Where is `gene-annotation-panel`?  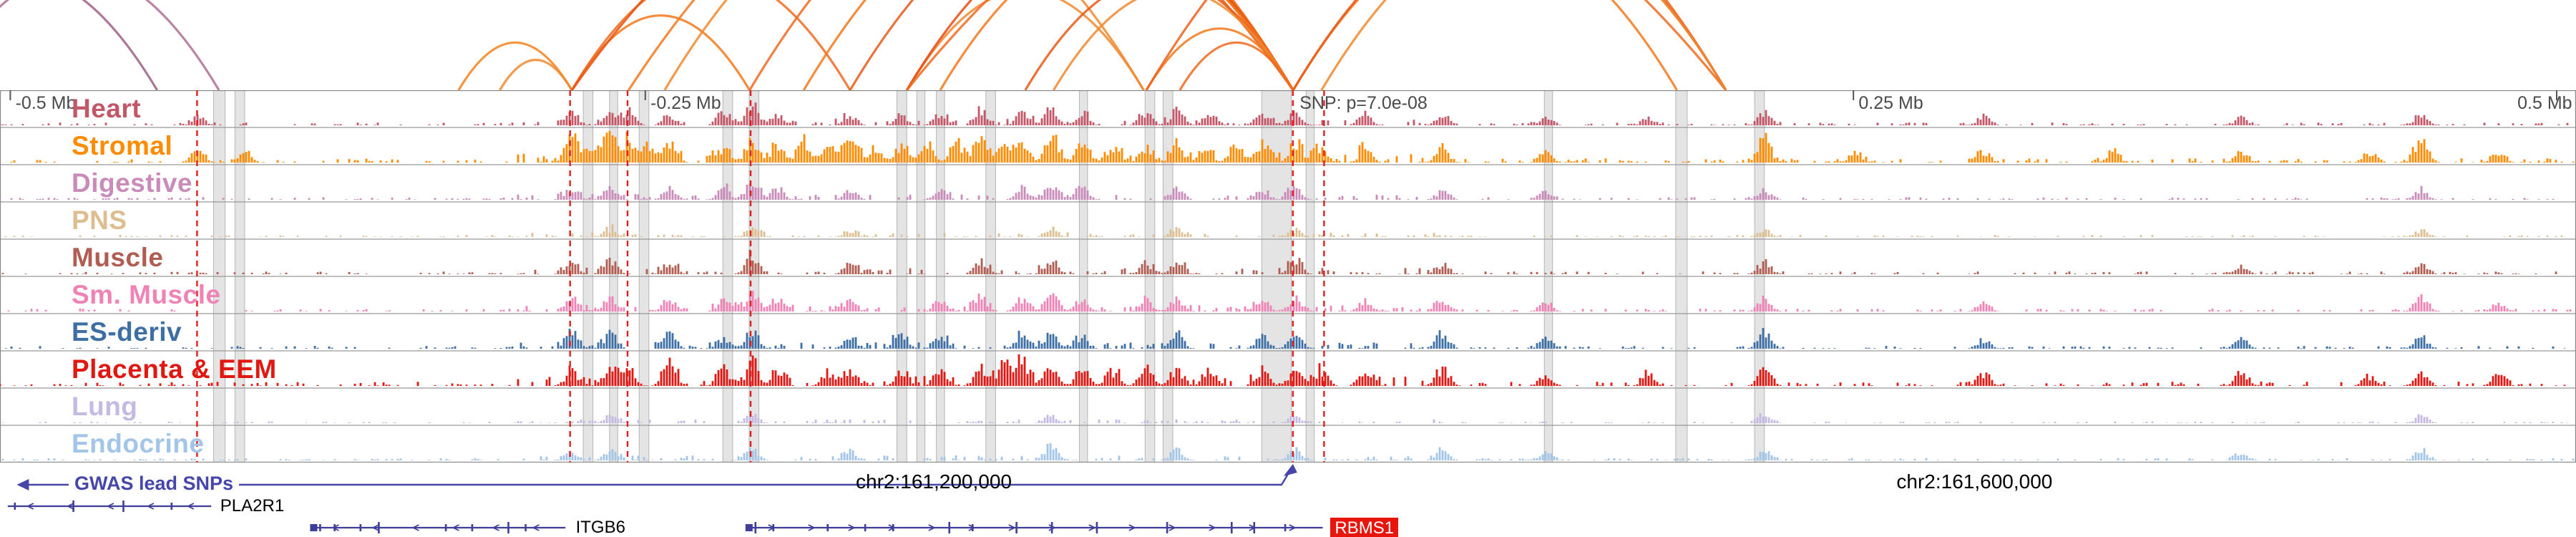 gene-annotation-panel is located at coordinates (665, 498).